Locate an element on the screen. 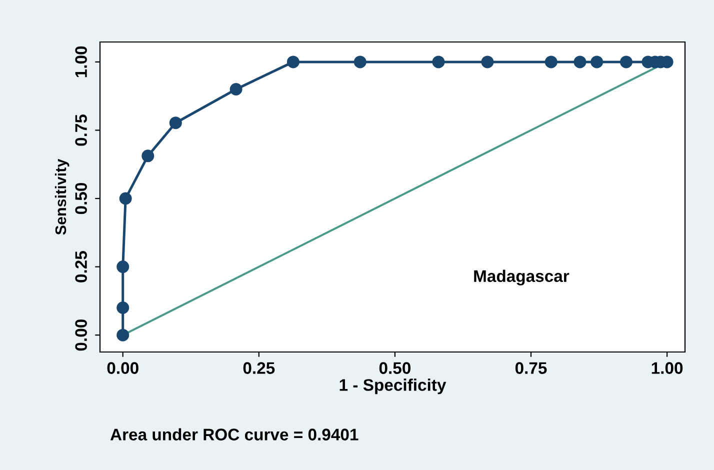  y-tick-label: 0.75 is located at coordinates (81, 130).